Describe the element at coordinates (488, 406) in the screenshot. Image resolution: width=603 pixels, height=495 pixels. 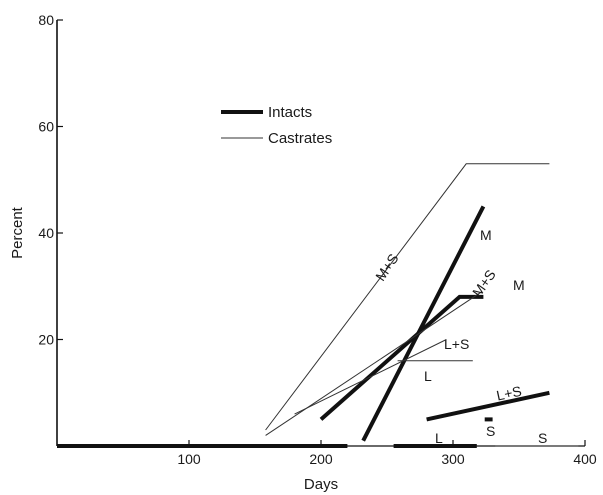
I see `series-line-intacts-l-plus-s` at that location.